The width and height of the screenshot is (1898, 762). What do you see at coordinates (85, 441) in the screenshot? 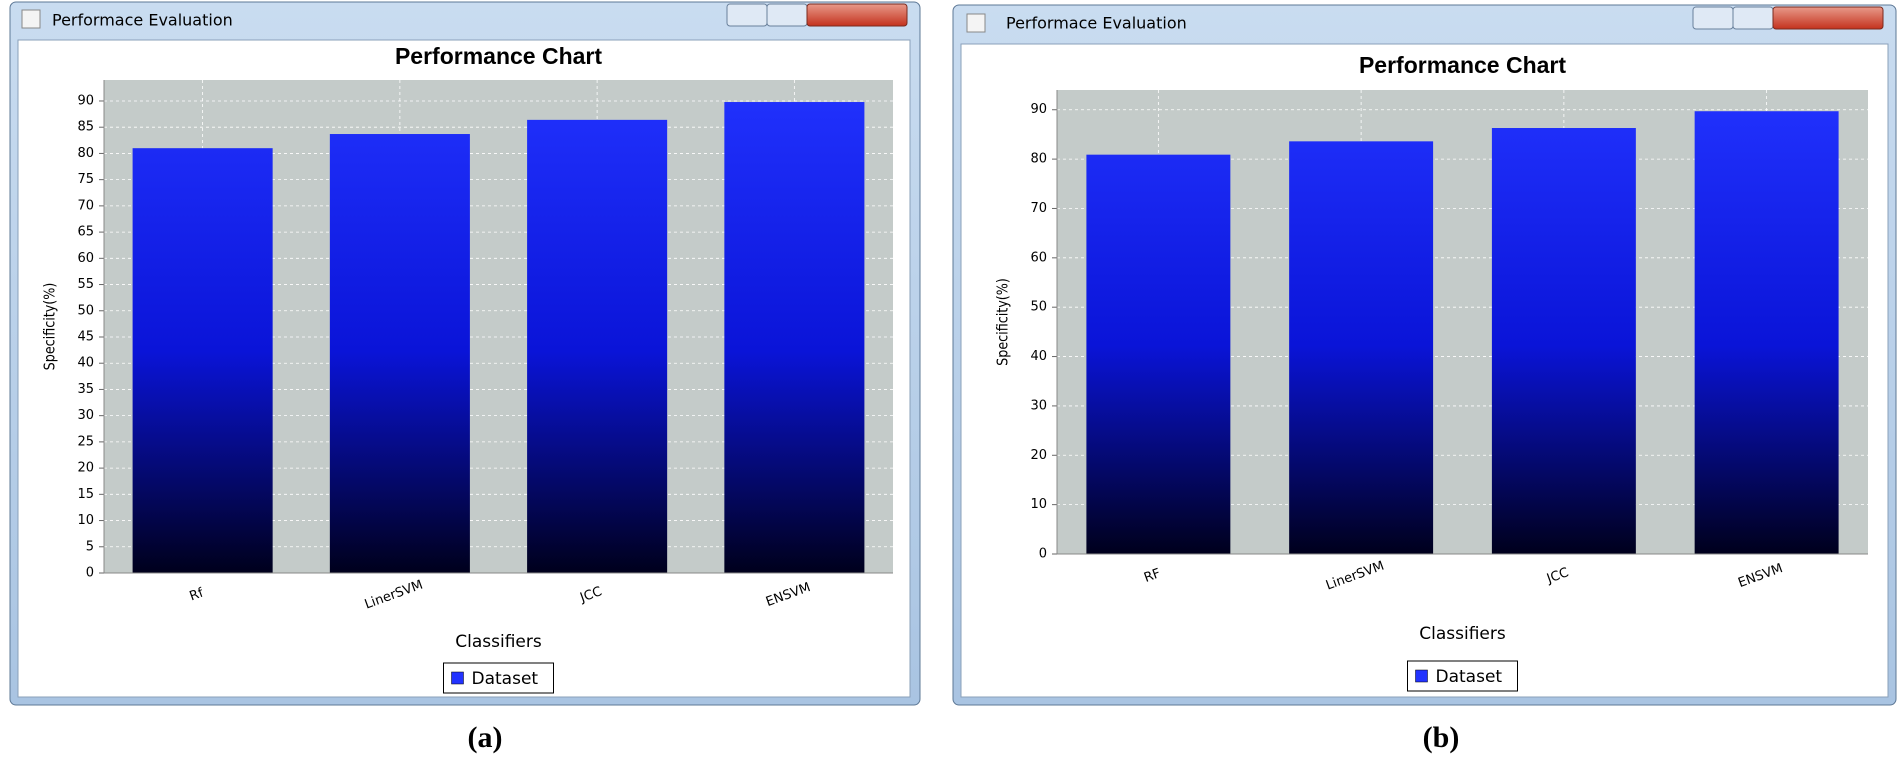
I see `y-tick-label: 25` at bounding box center [85, 441].